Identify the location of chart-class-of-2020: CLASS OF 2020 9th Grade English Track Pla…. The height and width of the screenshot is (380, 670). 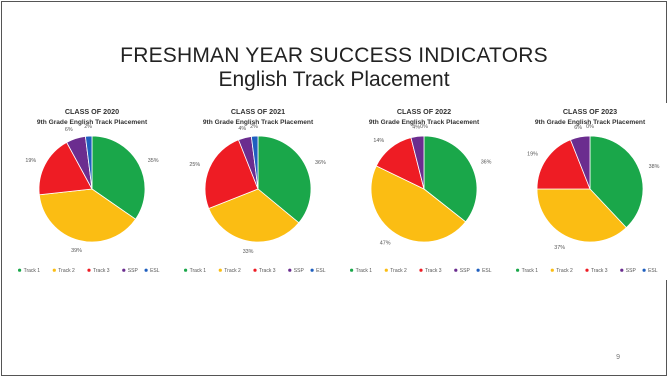
(92, 191).